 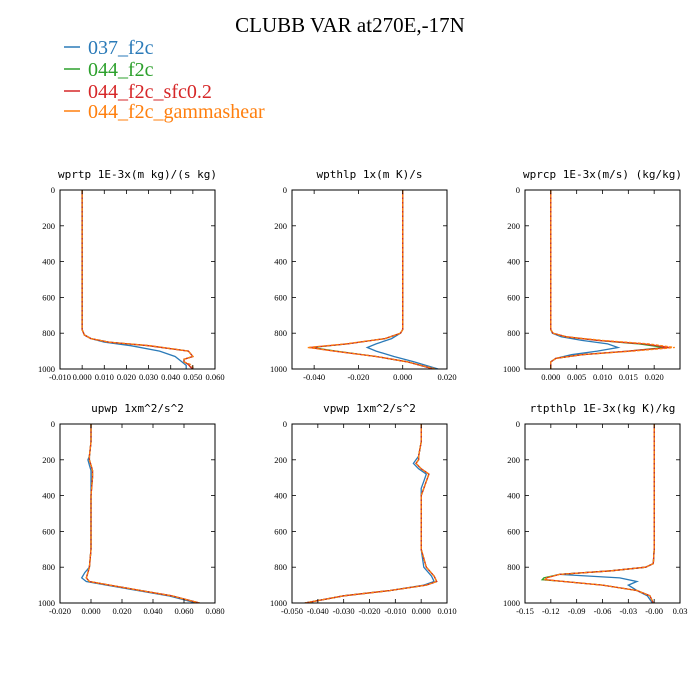 I want to click on legend-item-3: 044_f2c_sfc0.2, so click(x=138, y=92).